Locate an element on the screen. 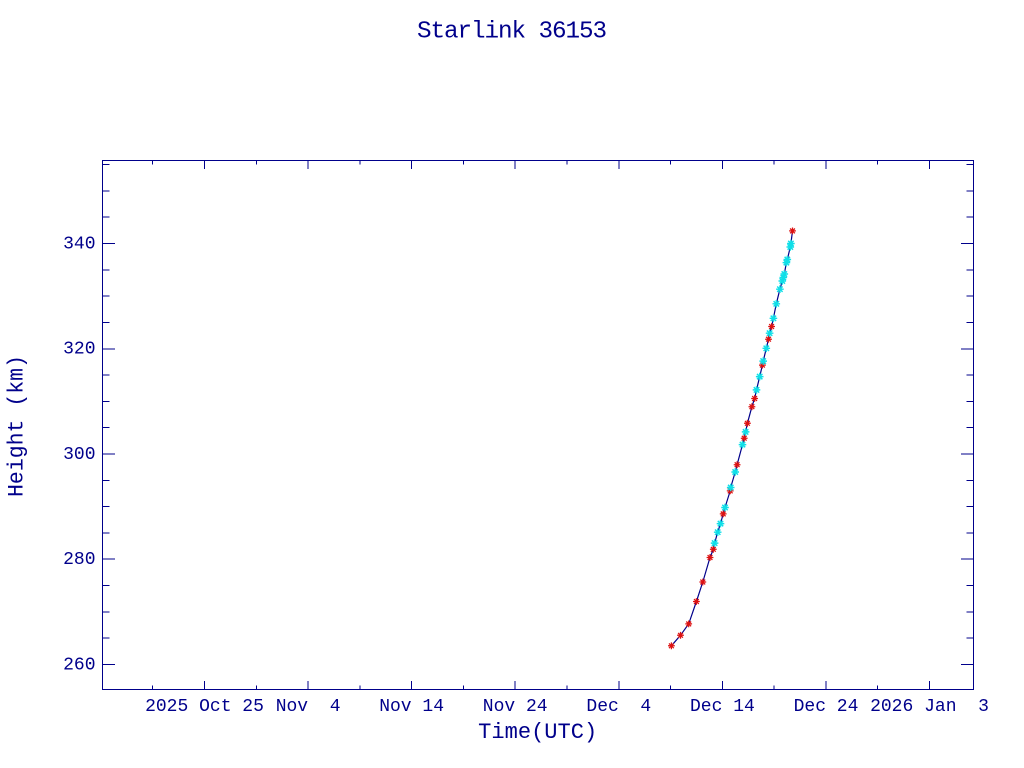 This screenshot has width=1024, height=768. svg-text: Nov 4 is located at coordinates (308, 707).